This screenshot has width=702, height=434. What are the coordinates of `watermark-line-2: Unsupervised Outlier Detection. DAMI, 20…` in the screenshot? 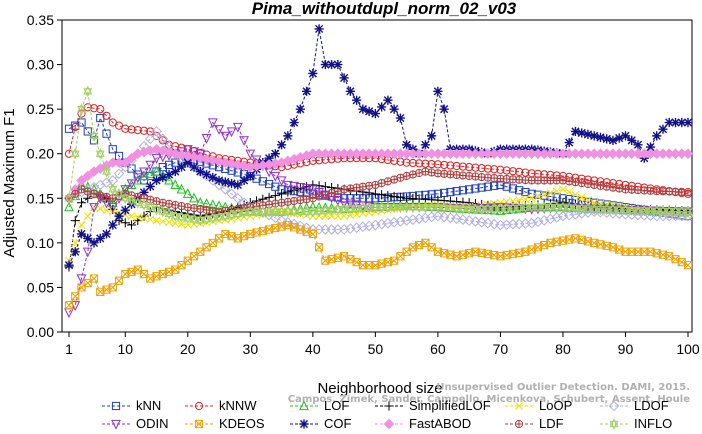 It's located at (563, 387).